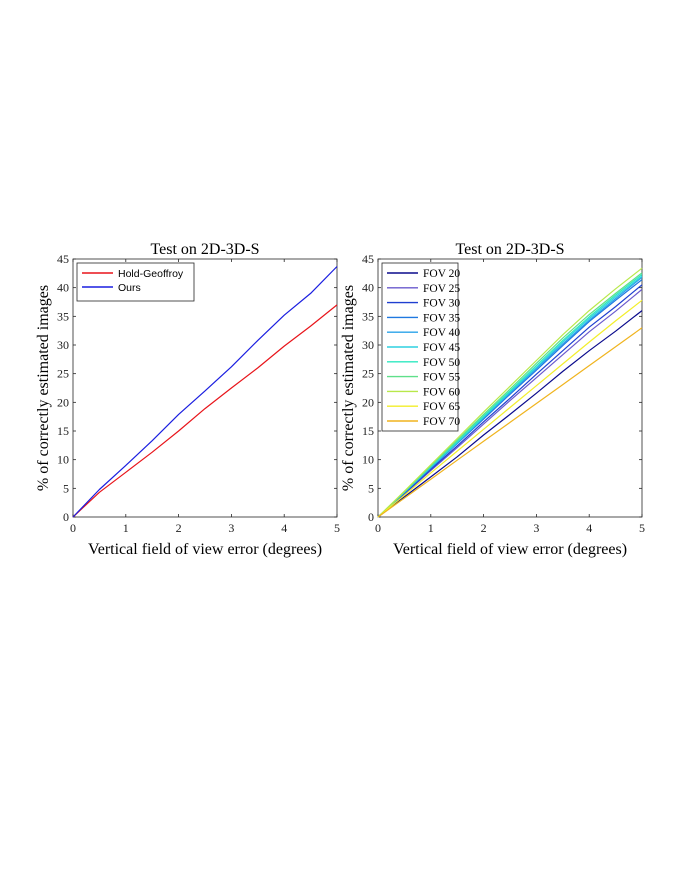 Image resolution: width=676 pixels, height=872 pixels. What do you see at coordinates (441, 407) in the screenshot?
I see `legend-label: FOV 65` at bounding box center [441, 407].